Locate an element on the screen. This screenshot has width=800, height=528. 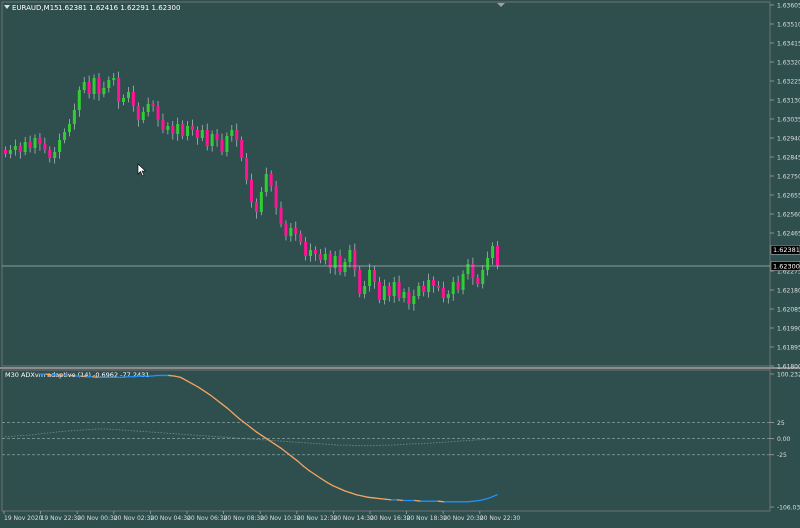
price-tick-label: 1.62655 is located at coordinates (788, 196).